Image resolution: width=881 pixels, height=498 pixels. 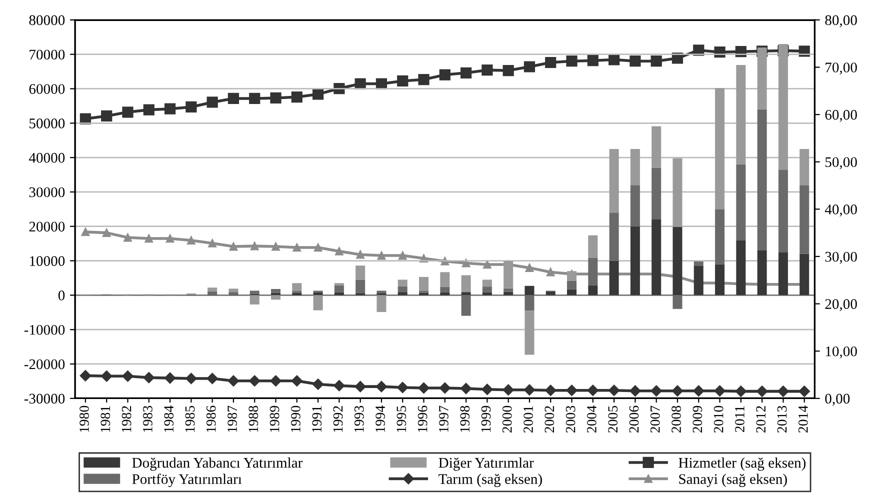 What do you see at coordinates (380, 419) in the screenshot?
I see `x-tick-label: 1994` at bounding box center [380, 419].